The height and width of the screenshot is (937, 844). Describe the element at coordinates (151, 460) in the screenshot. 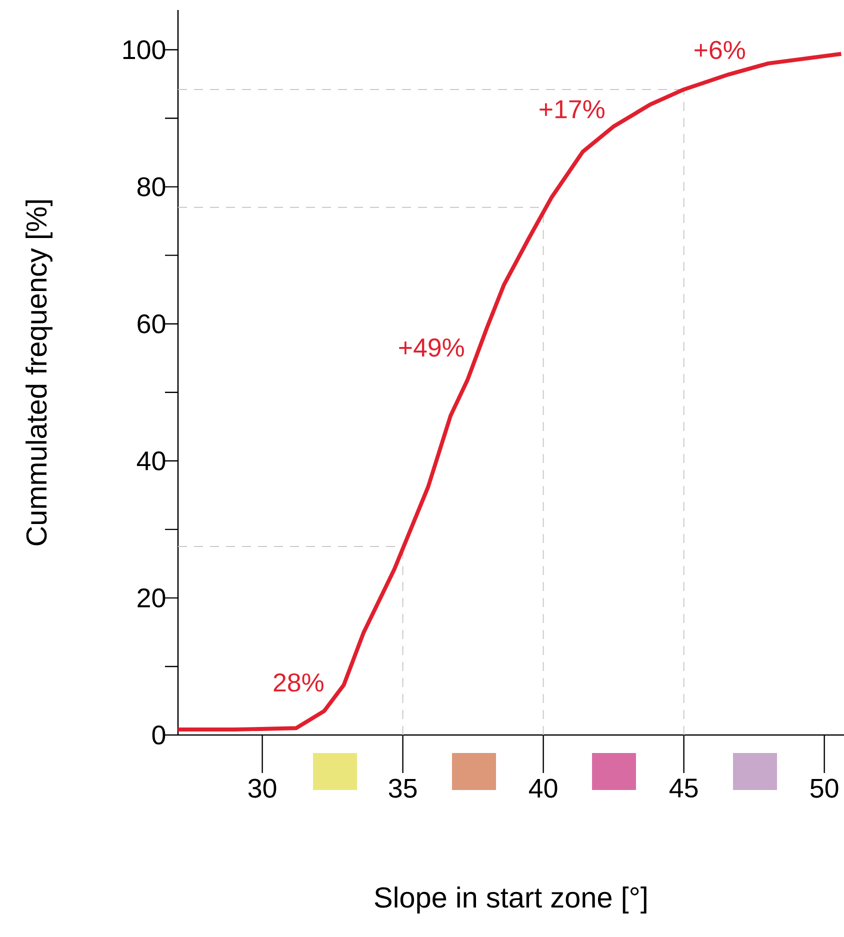

I see `y-tick-label: 40` at that location.